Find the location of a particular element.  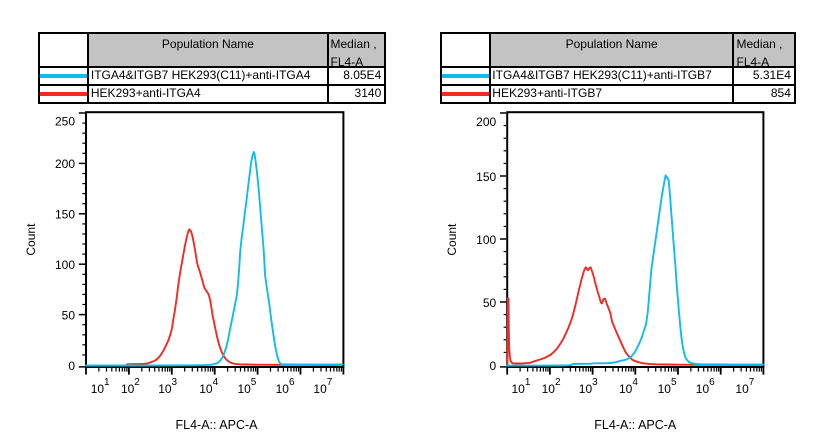

svg-text: 250 is located at coordinates (65, 122).